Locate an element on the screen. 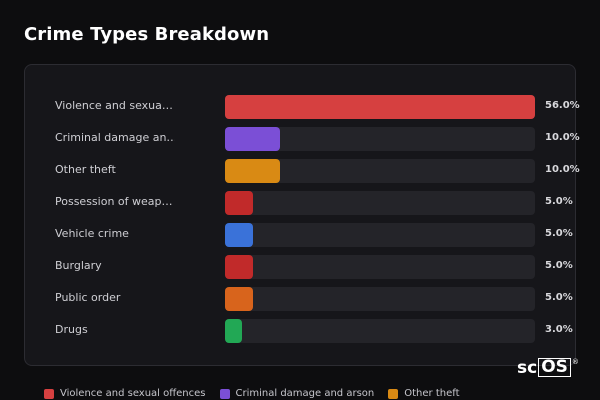 The height and width of the screenshot is (400, 600). bar-row: Vehicle crime 5.0% is located at coordinates (314, 235).